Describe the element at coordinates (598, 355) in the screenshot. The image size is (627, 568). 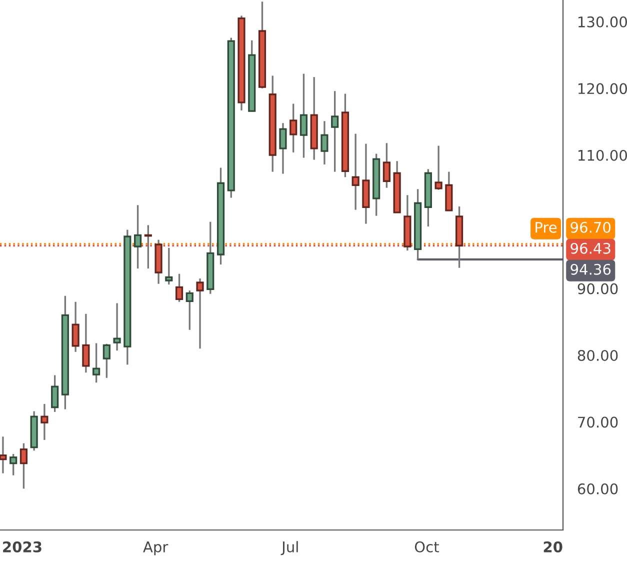
I see `y-tick-label: 80.00` at that location.